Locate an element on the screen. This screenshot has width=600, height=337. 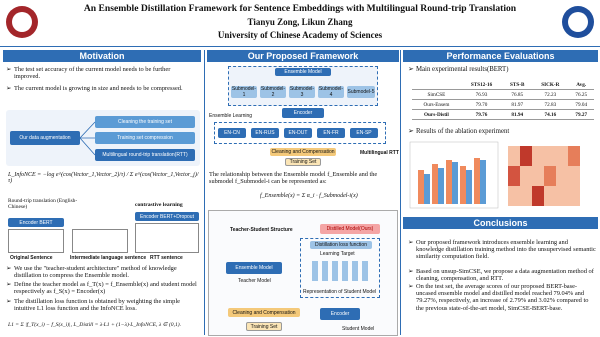
label: Teacher-Student Structure is located at coordinates (261, 230).